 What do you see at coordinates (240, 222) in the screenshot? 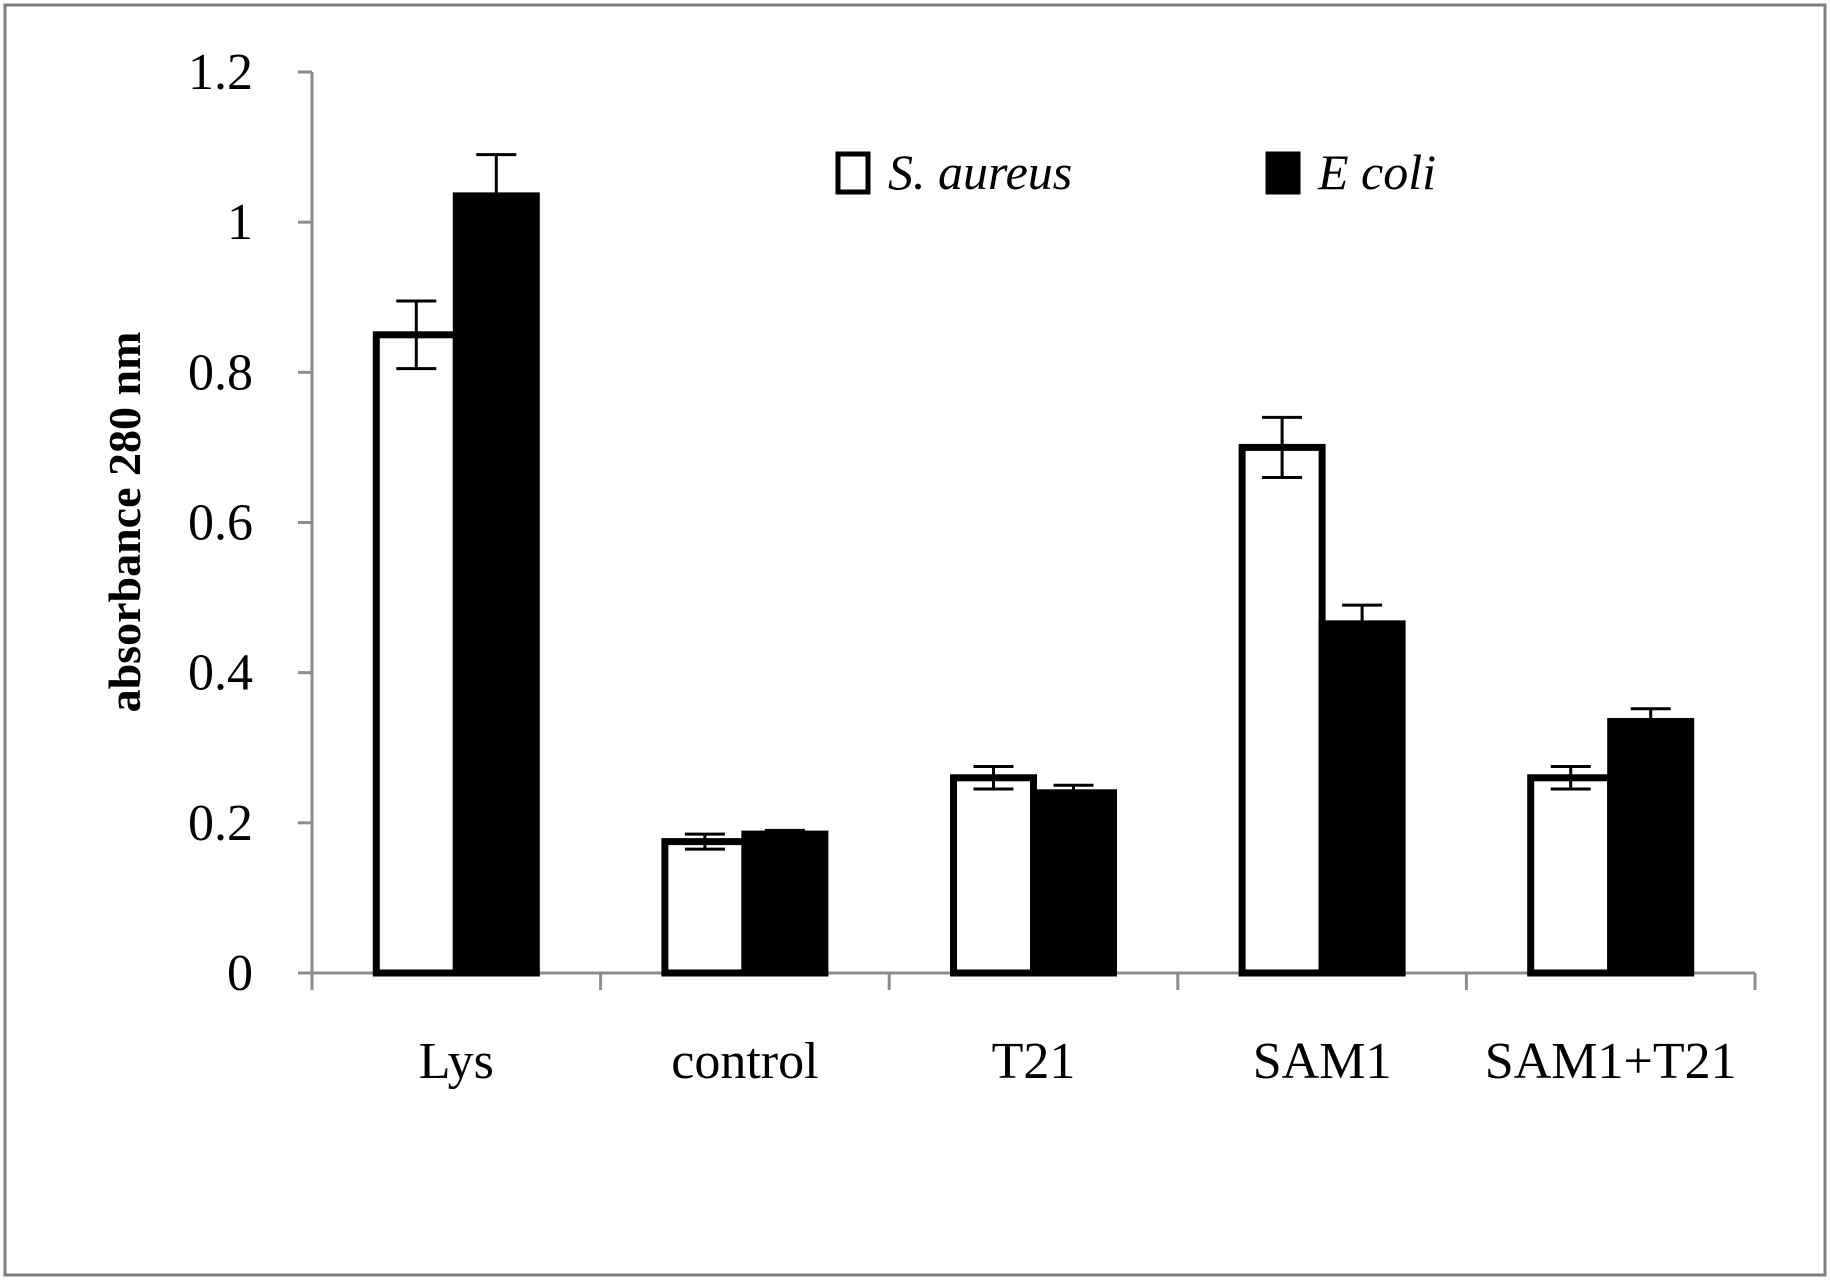
I see `y-tick-label: 1` at bounding box center [240, 222].